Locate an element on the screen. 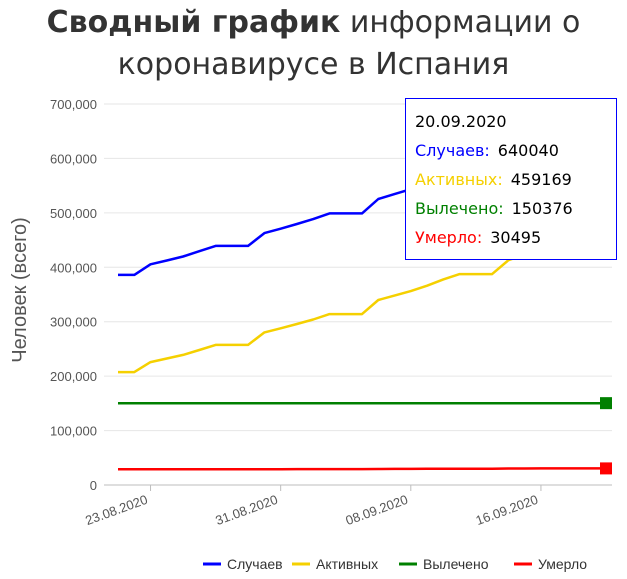 The width and height of the screenshot is (627, 579). y-tick-label: 400,000 is located at coordinates (73, 267).